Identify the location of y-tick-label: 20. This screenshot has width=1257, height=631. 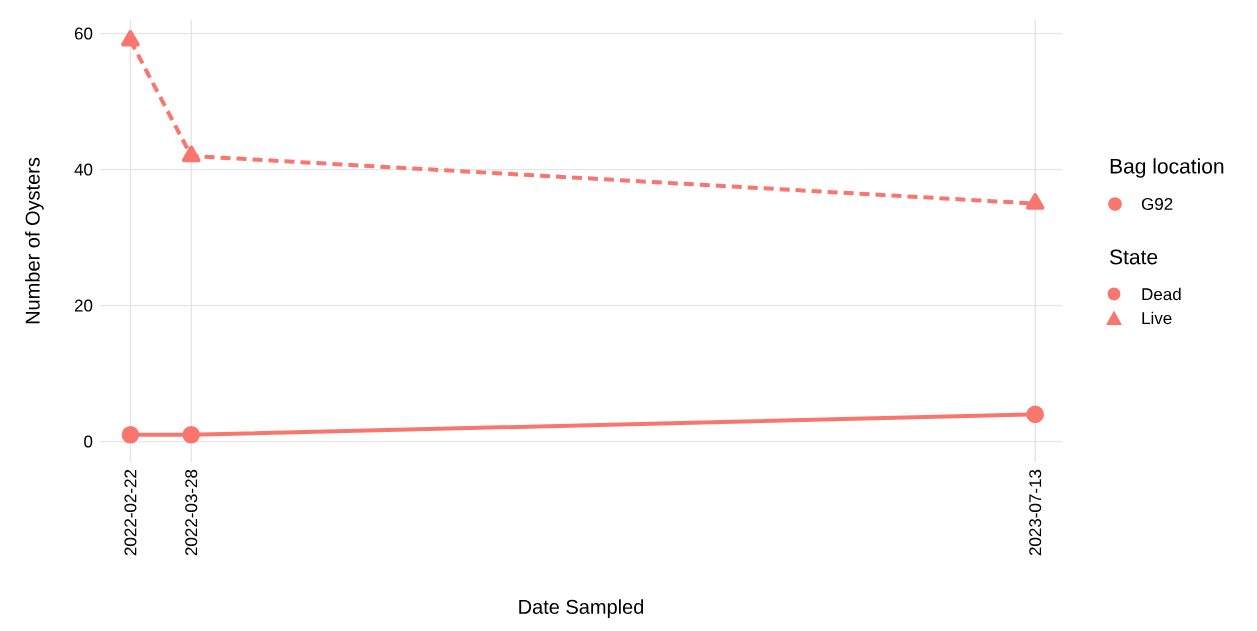
(83, 305).